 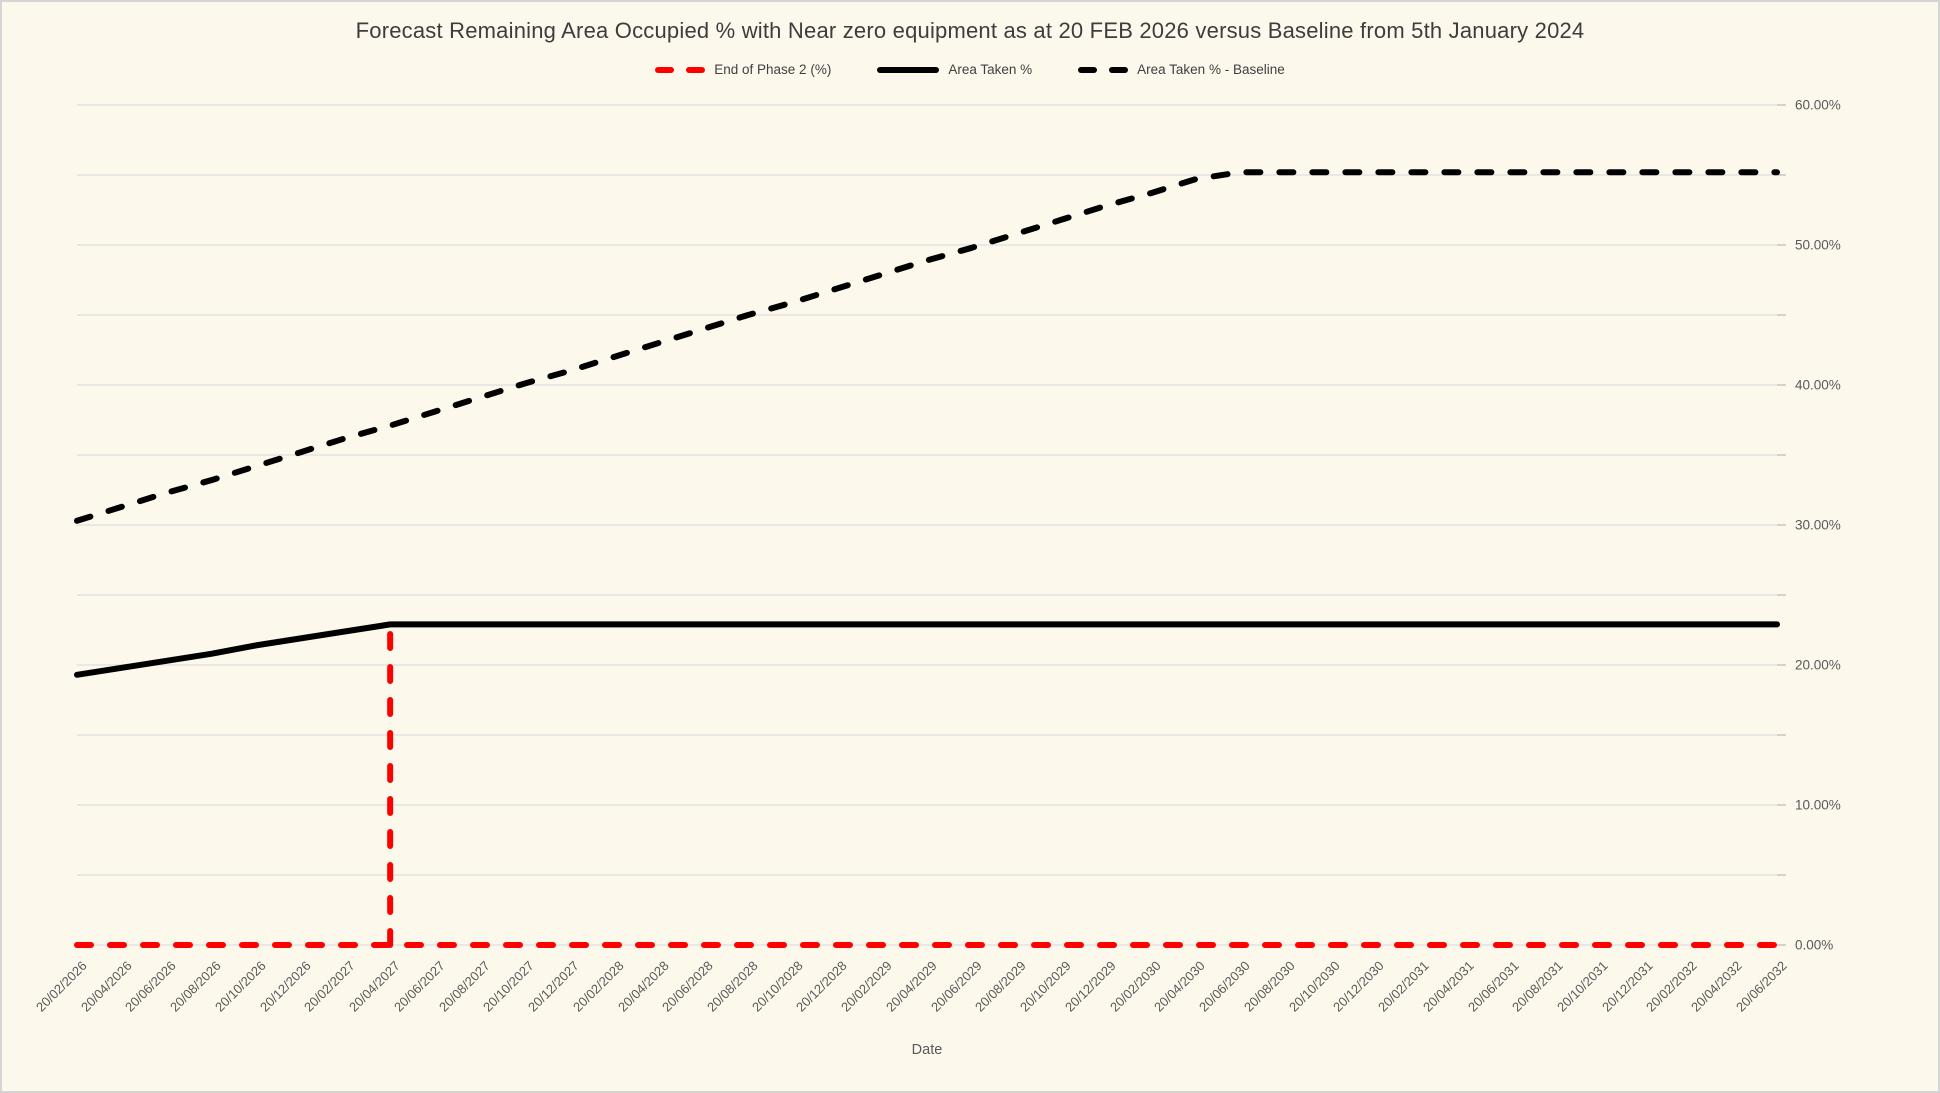 What do you see at coordinates (1818, 245) in the screenshot?
I see `y-axis-label: 50.00%` at bounding box center [1818, 245].